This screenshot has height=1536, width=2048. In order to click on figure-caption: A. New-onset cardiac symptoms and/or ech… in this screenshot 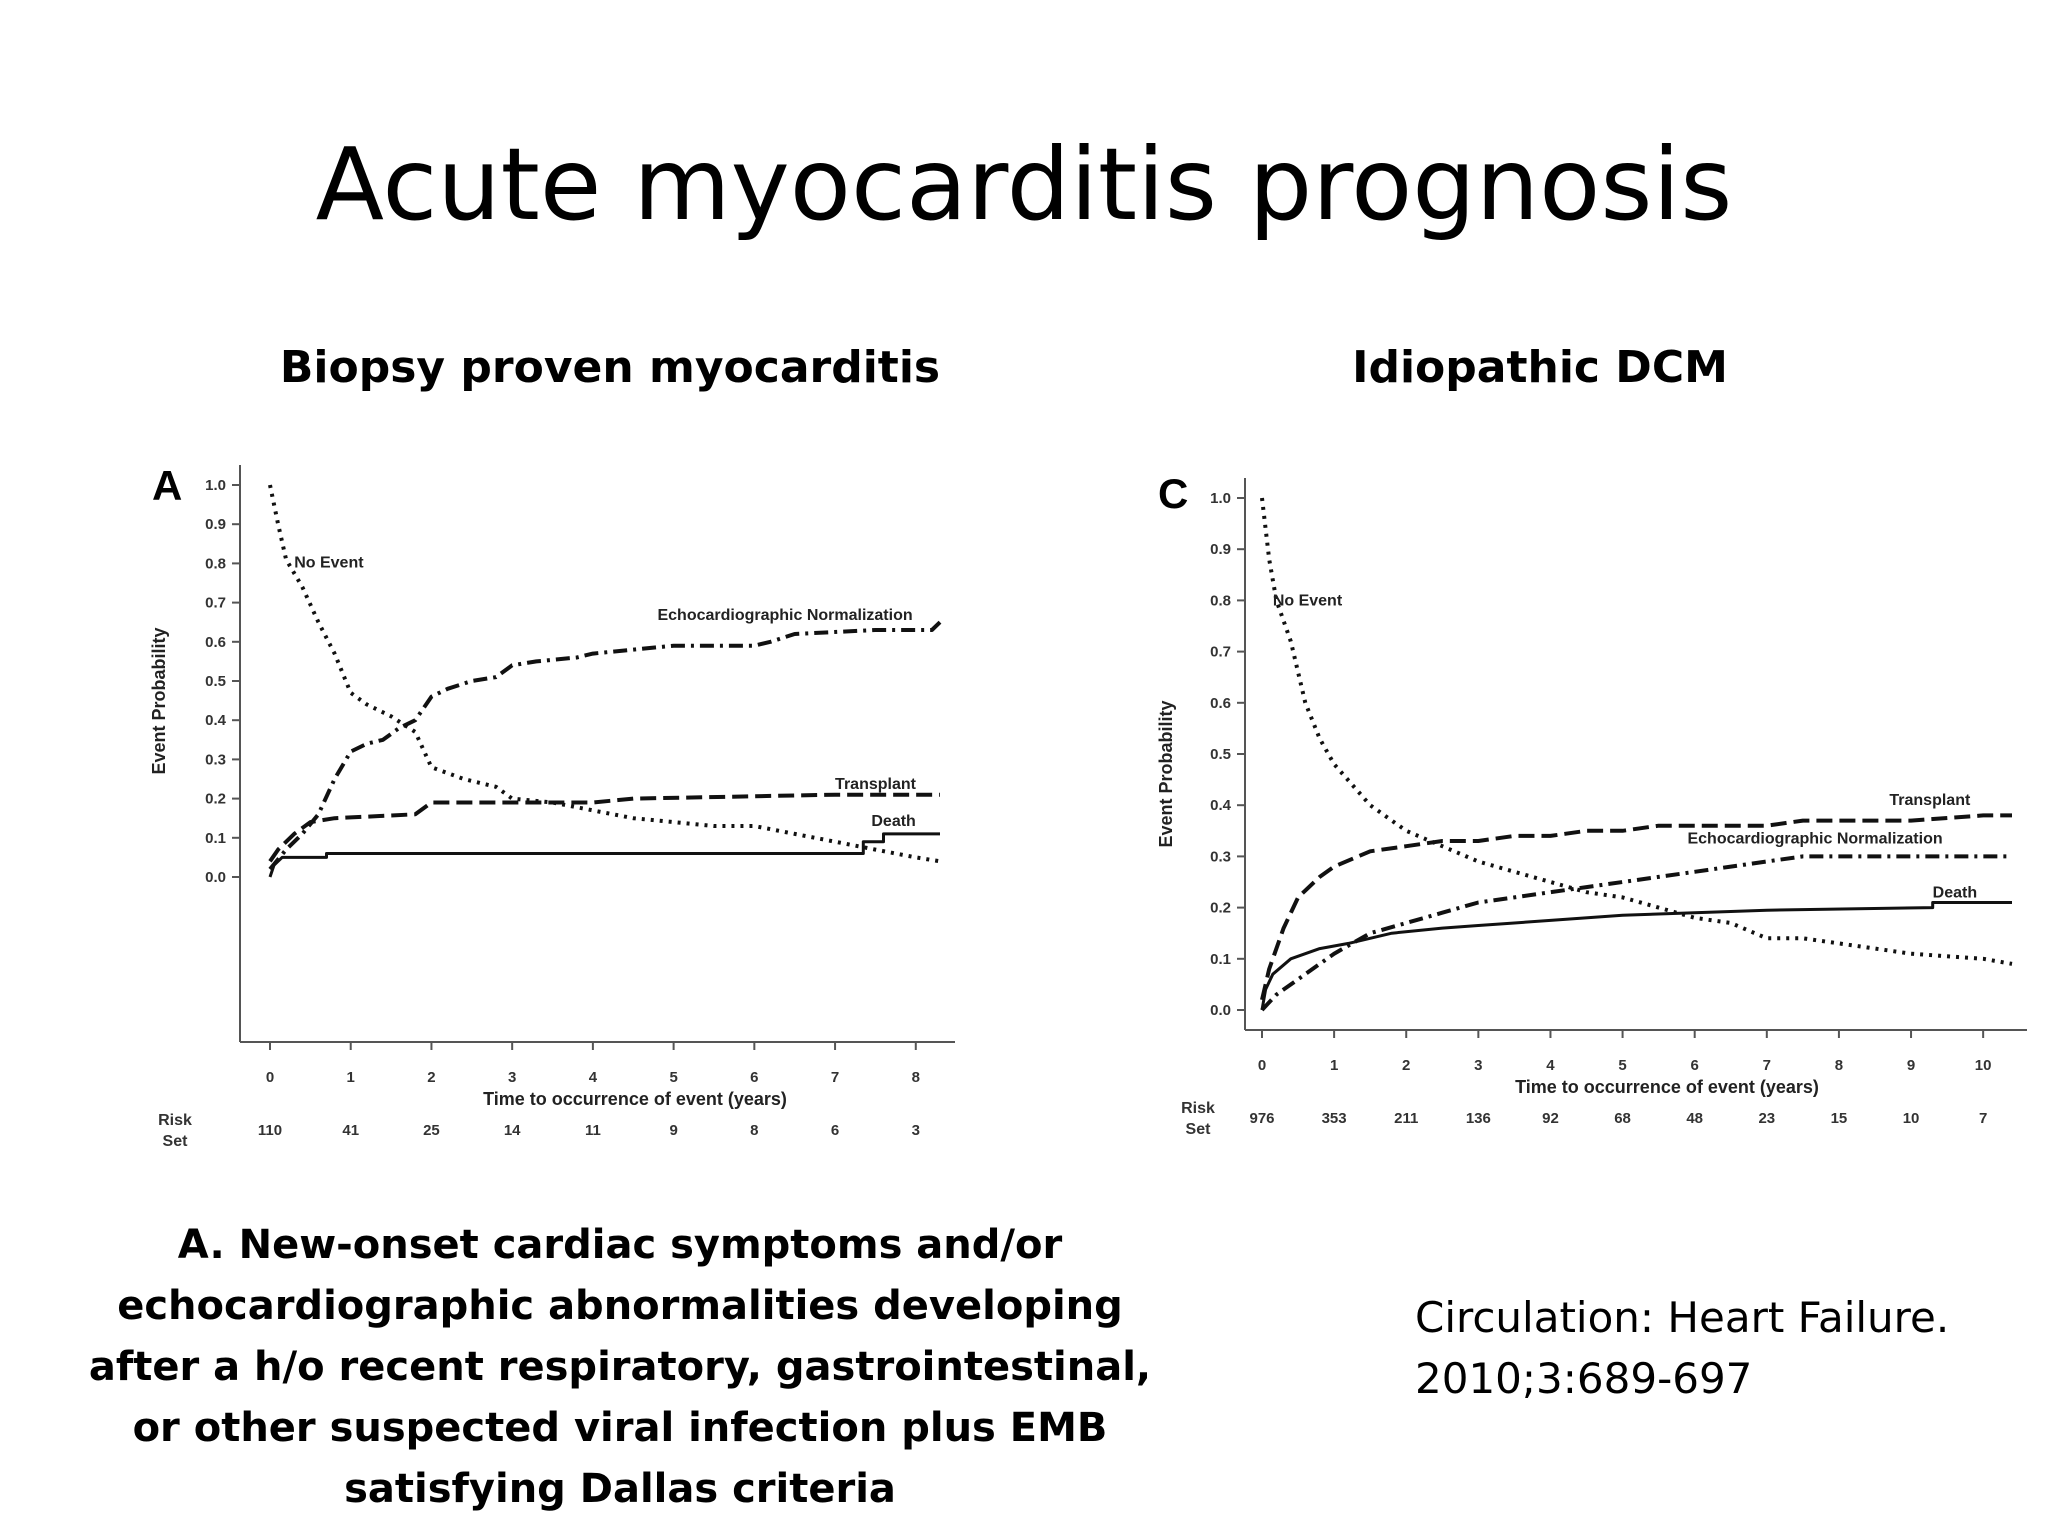, I will do `click(620, 1367)`.